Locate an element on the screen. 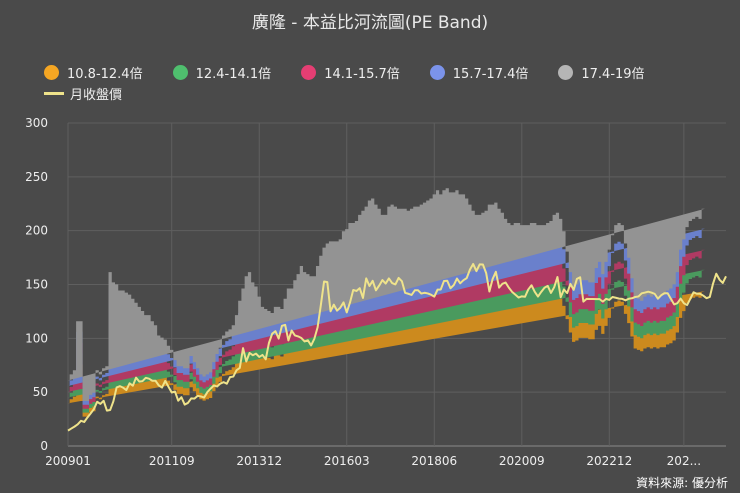  legend-item-band-2: 12.4-14.1倍 is located at coordinates (222, 72).